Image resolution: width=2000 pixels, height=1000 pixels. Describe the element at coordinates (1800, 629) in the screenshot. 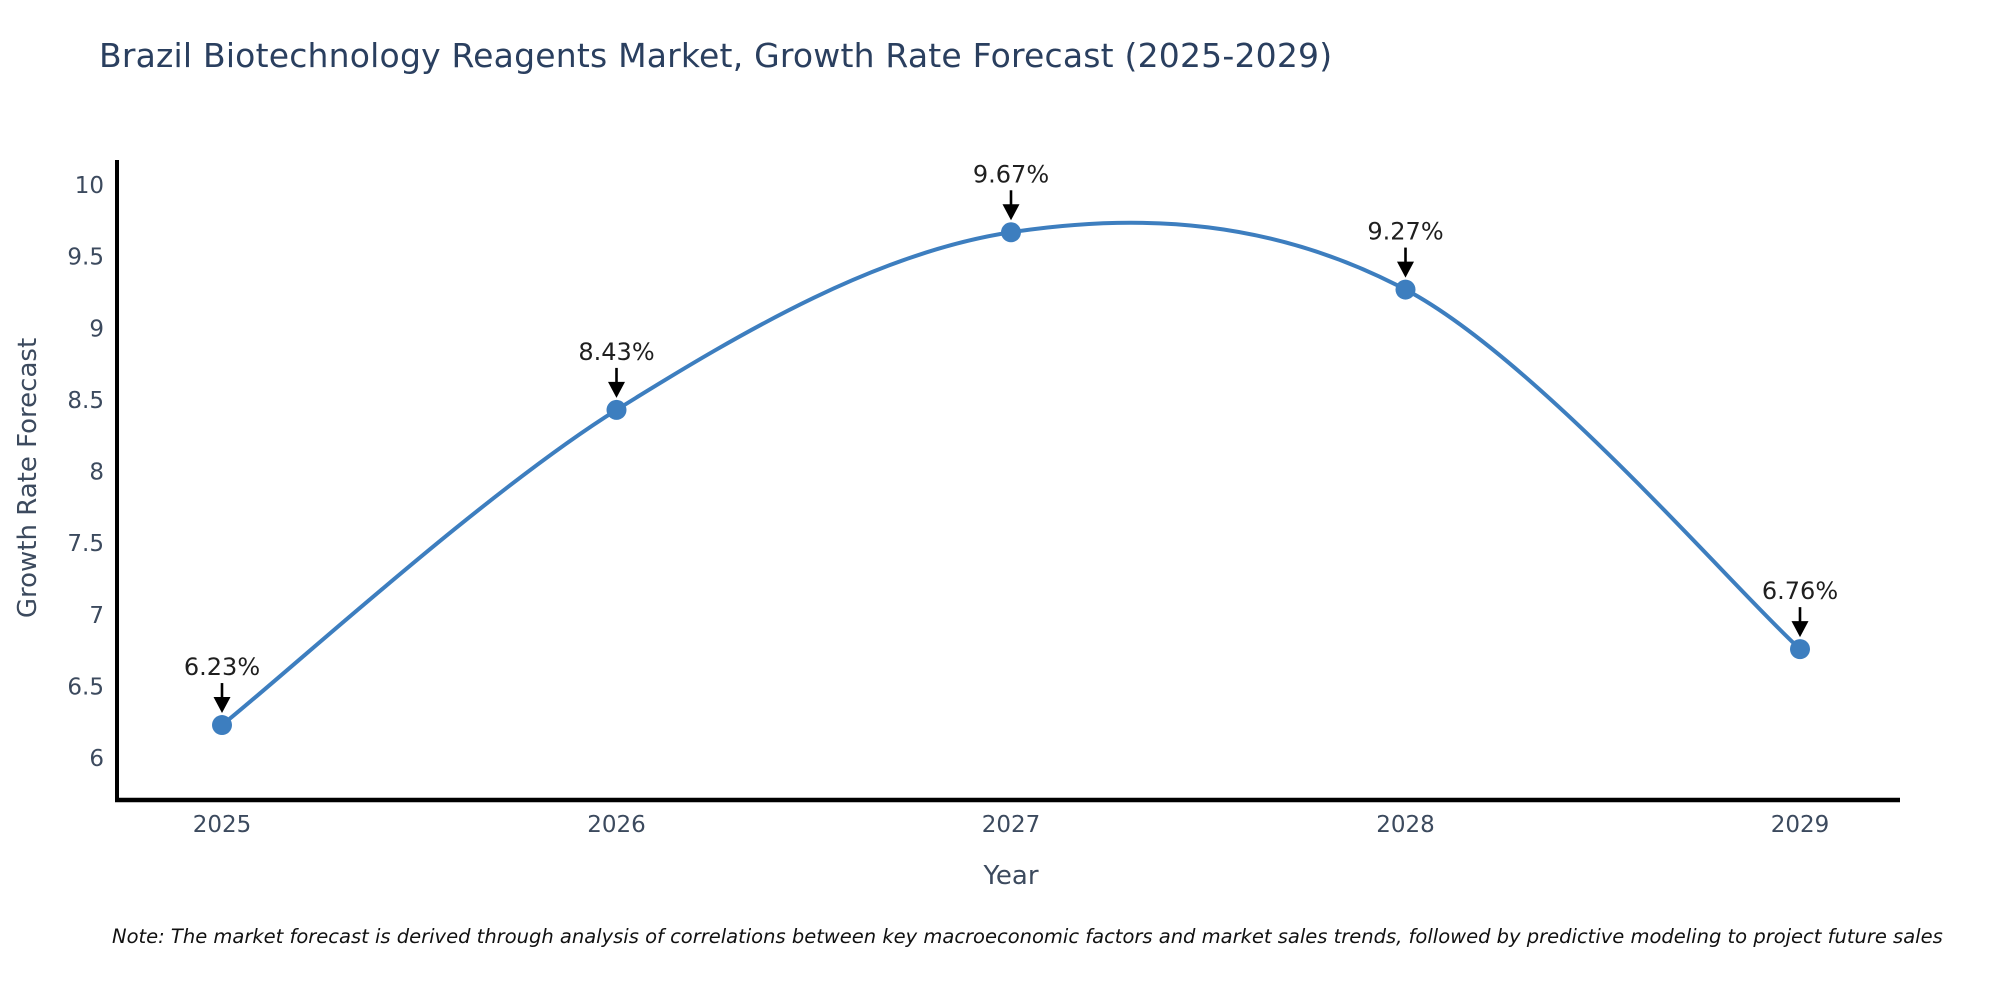

I see `annotation-arrowhead-2029` at that location.